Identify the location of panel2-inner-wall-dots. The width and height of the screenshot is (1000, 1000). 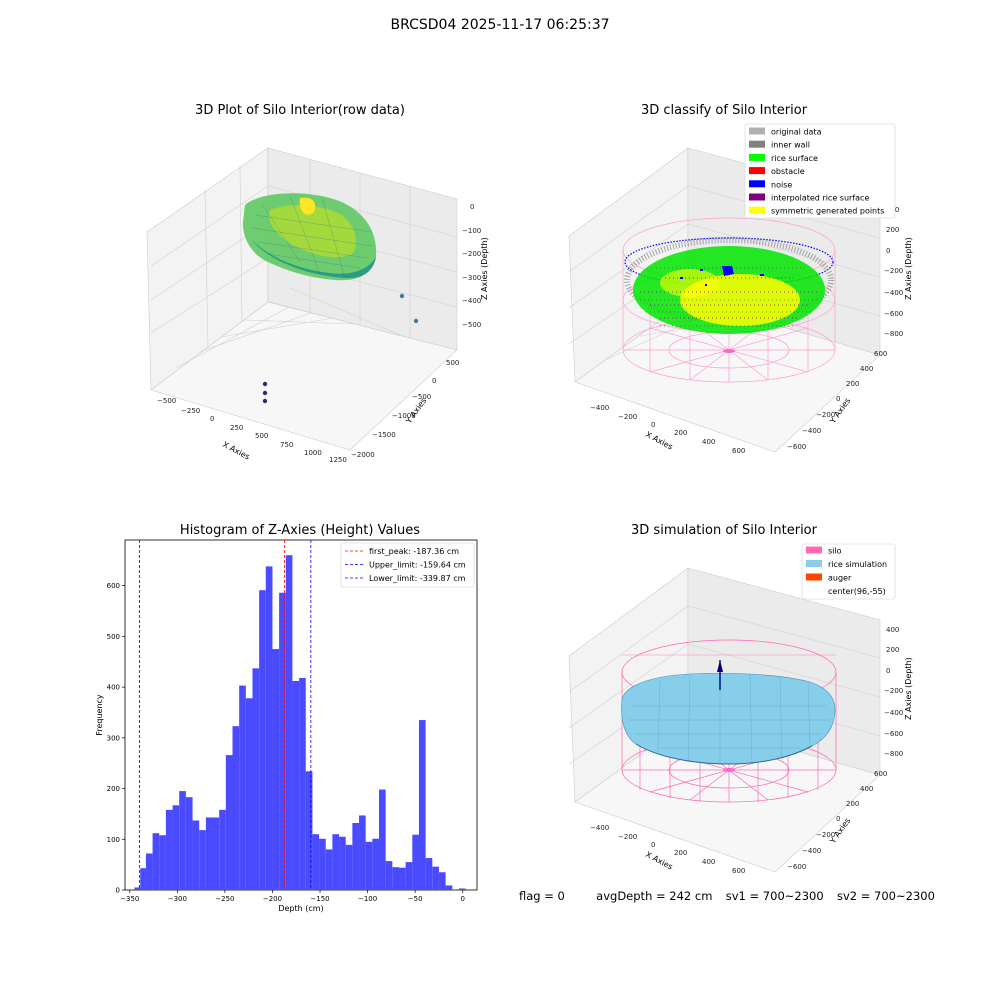
(729, 297).